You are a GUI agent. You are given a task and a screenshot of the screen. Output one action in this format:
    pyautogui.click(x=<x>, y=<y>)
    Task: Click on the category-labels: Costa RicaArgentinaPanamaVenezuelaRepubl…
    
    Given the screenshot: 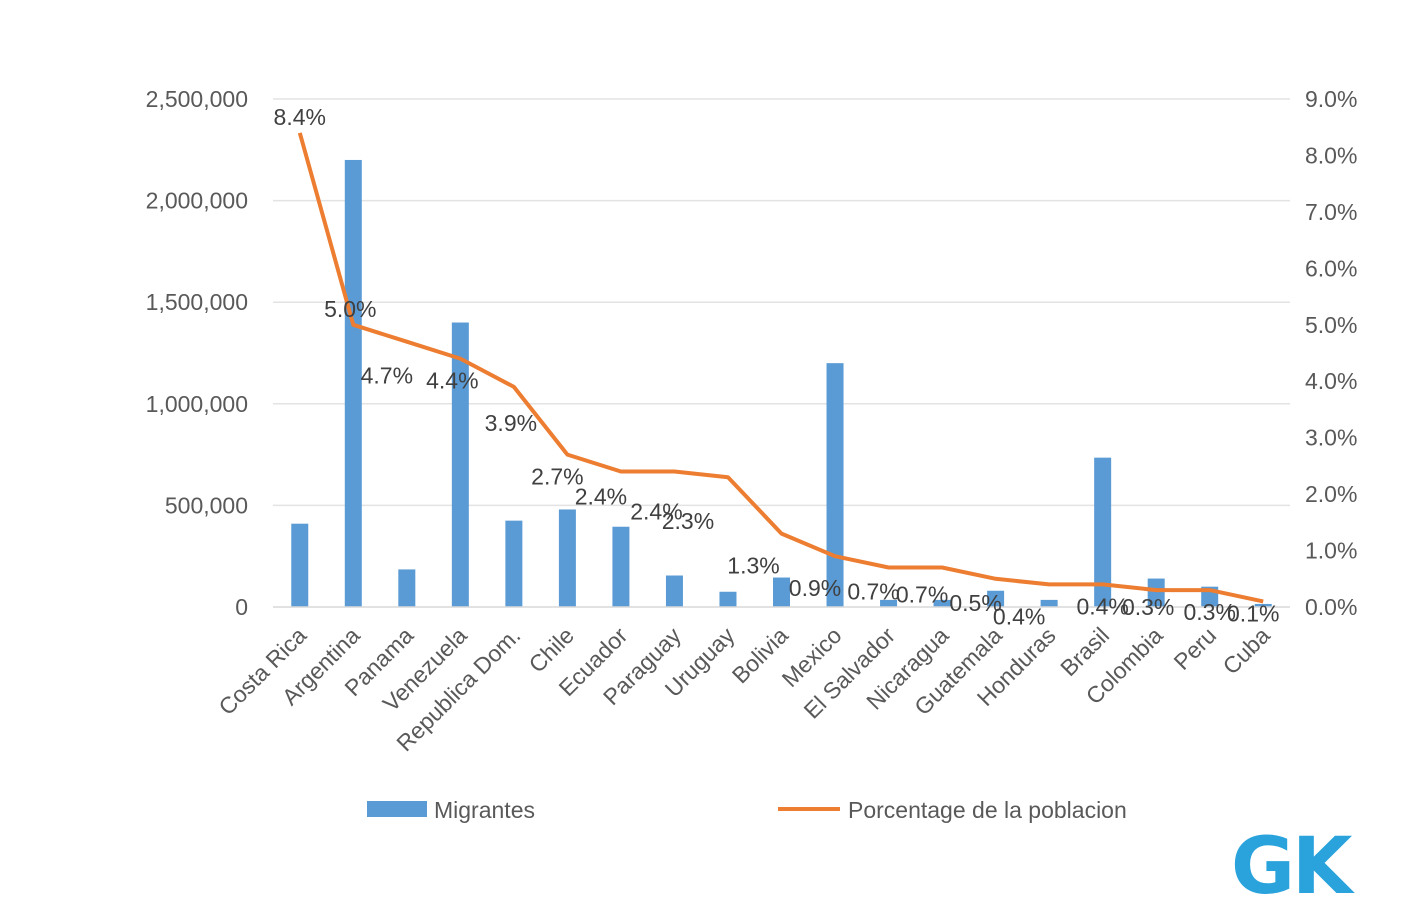 What is the action you would take?
    pyautogui.click(x=744, y=689)
    